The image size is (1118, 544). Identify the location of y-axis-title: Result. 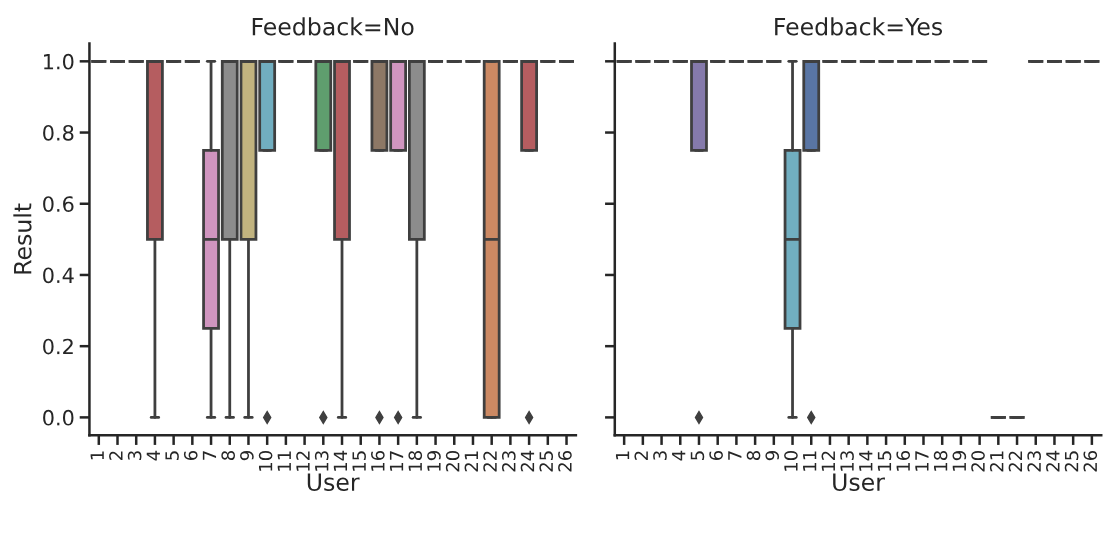
(22, 238).